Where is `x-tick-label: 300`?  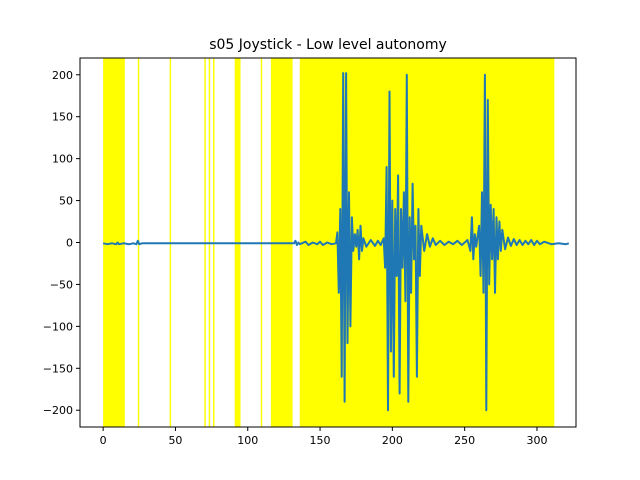 x-tick-label: 300 is located at coordinates (536, 440).